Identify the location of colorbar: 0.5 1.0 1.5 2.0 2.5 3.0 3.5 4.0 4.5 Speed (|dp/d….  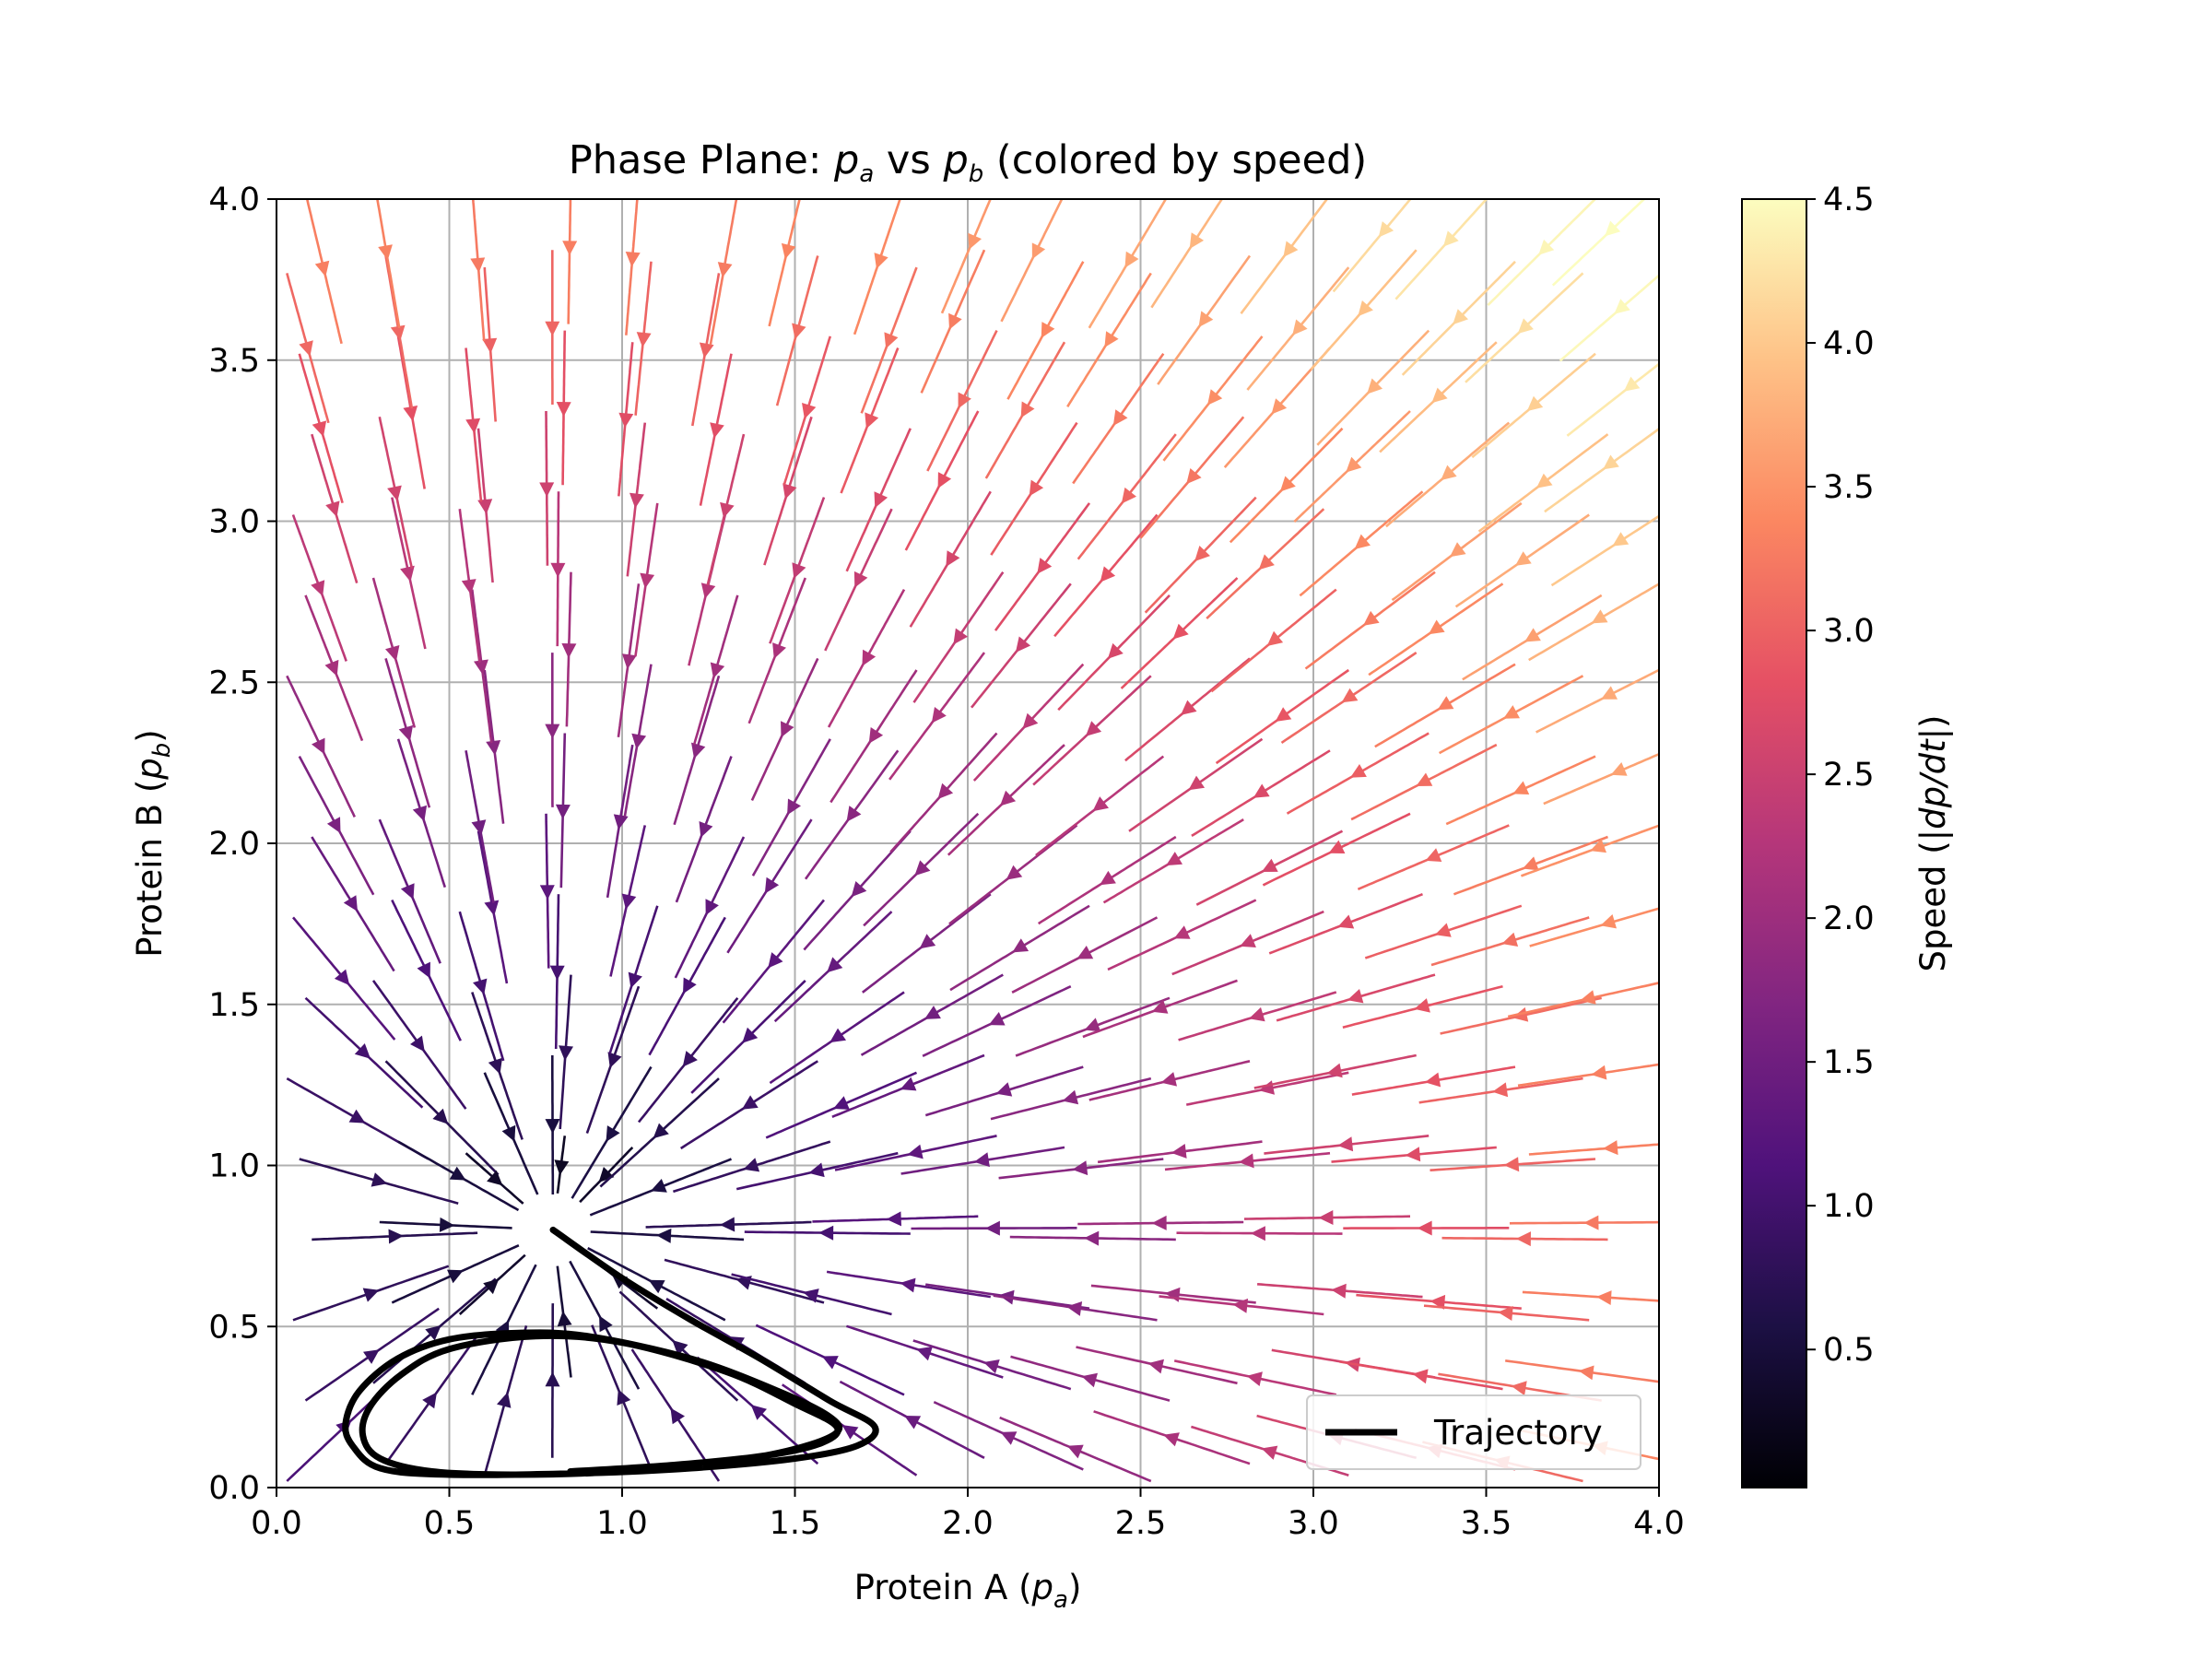
(1847, 835).